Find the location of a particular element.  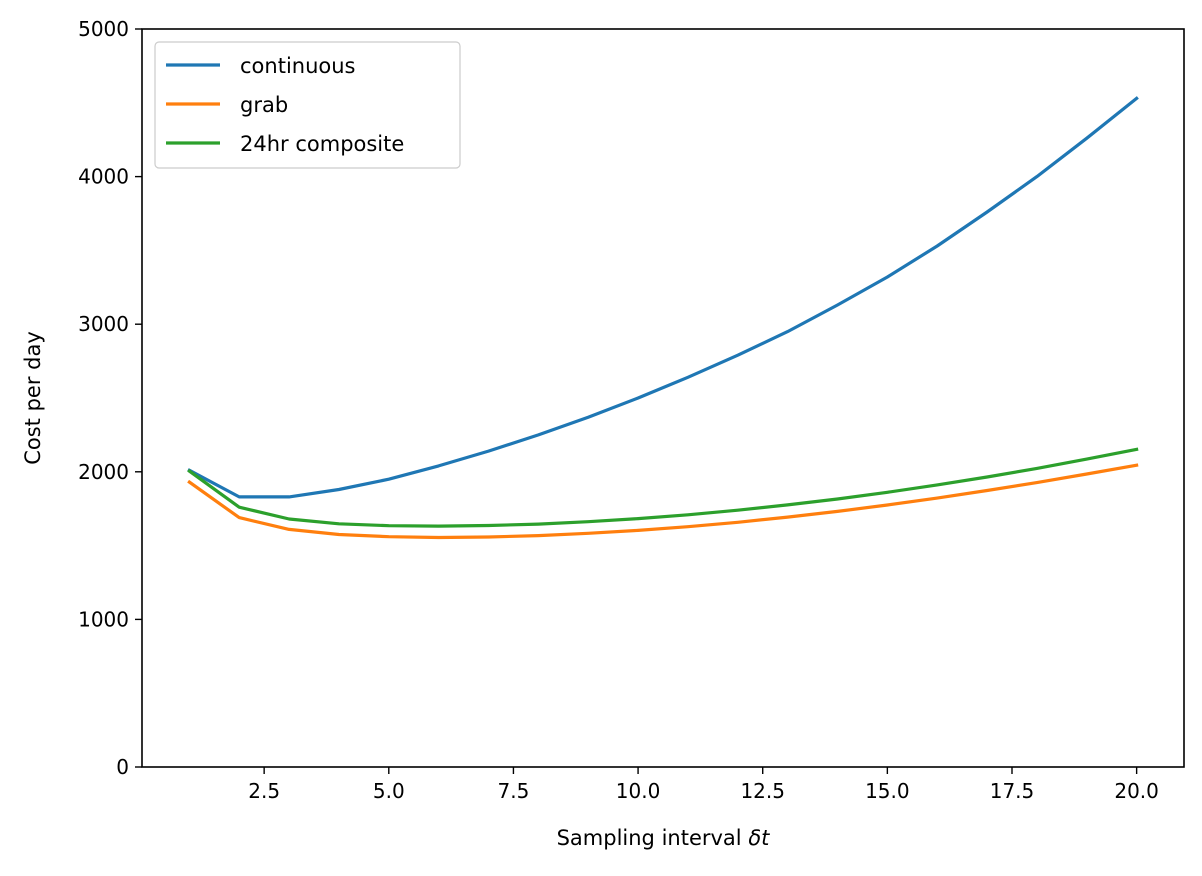

x-tick-label: 7.5 is located at coordinates (514, 791).